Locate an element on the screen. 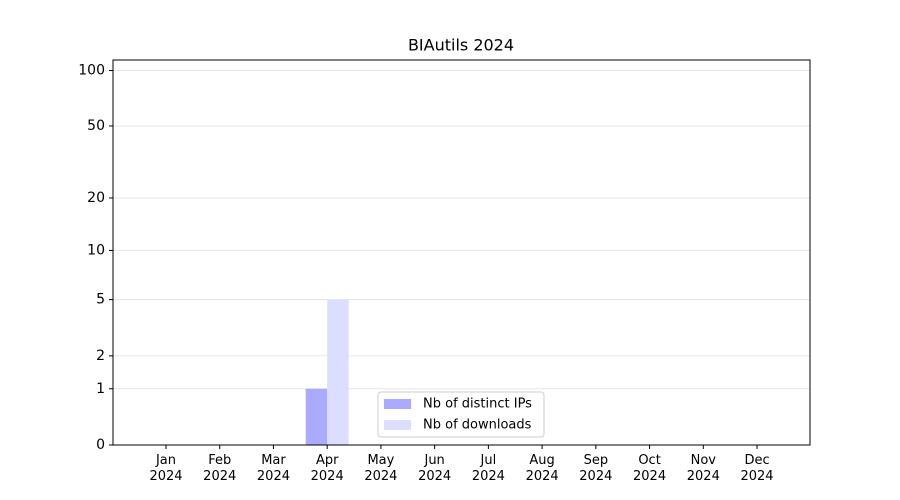  y-tick-label: 100 is located at coordinates (91, 71).